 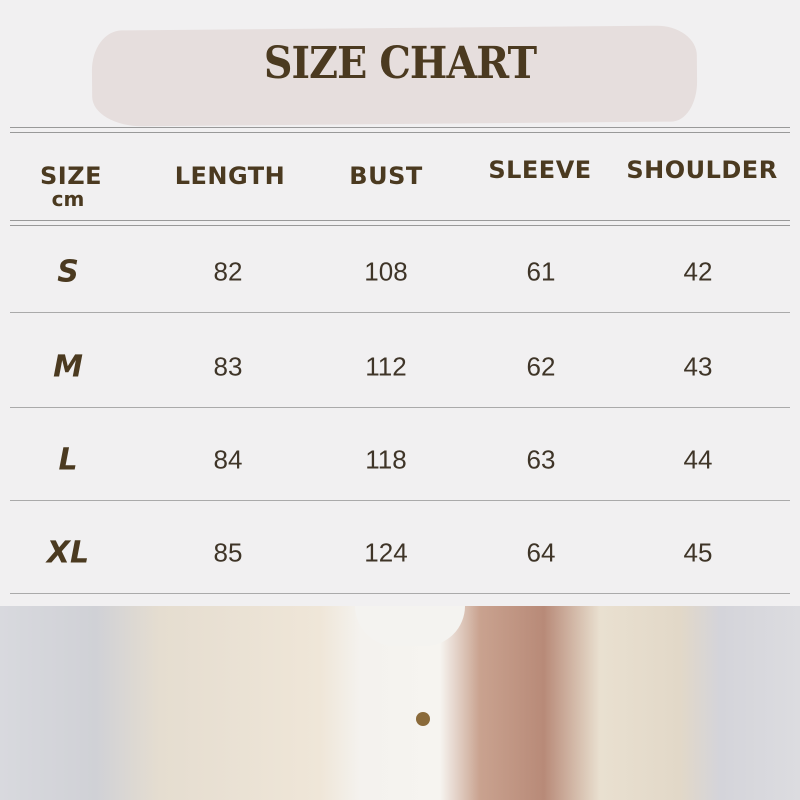 I want to click on cell-shoulder: 45, so click(x=698, y=552).